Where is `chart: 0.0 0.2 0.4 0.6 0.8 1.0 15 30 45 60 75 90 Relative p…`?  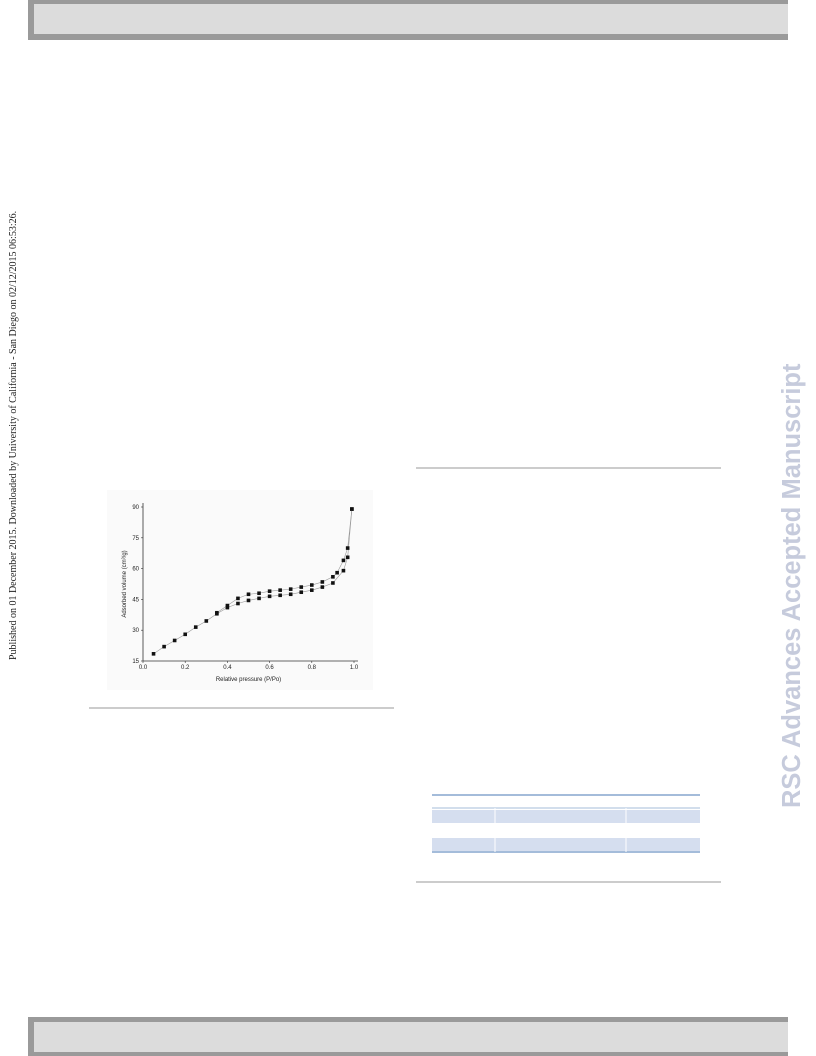
chart: 0.0 0.2 0.4 0.6 0.8 1.0 15 30 45 60 75 90 Relative p… is located at coordinates (240, 593).